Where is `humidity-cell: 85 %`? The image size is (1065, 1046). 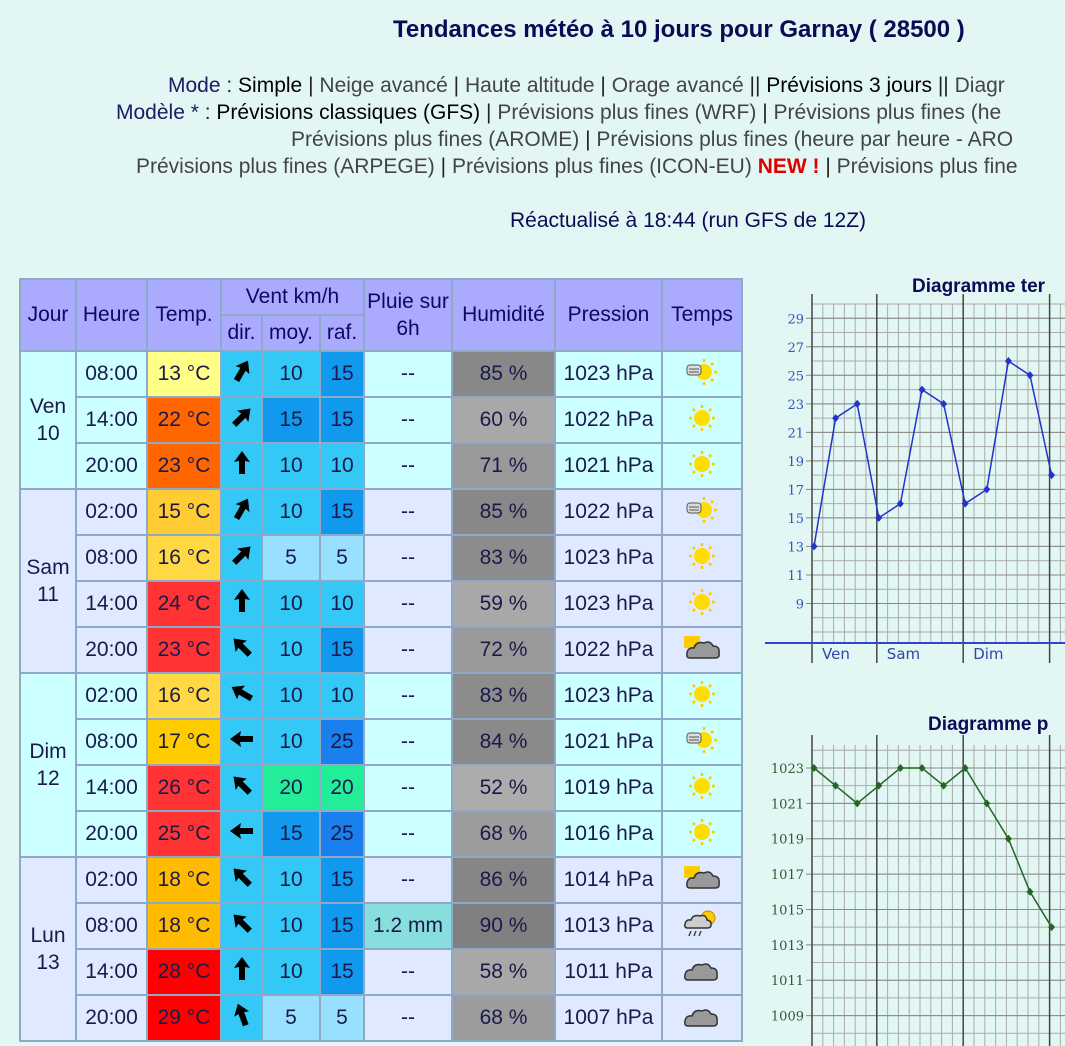
humidity-cell: 85 % is located at coordinates (503, 374).